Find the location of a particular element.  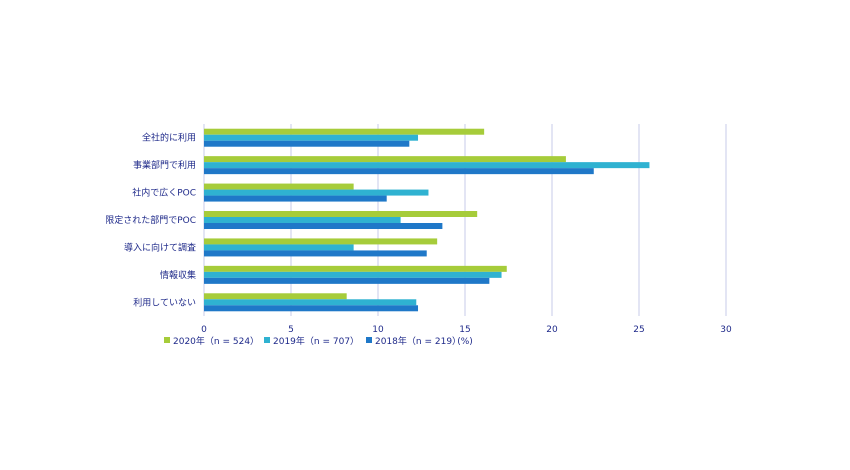

x-tick-label: 25 is located at coordinates (638, 330).